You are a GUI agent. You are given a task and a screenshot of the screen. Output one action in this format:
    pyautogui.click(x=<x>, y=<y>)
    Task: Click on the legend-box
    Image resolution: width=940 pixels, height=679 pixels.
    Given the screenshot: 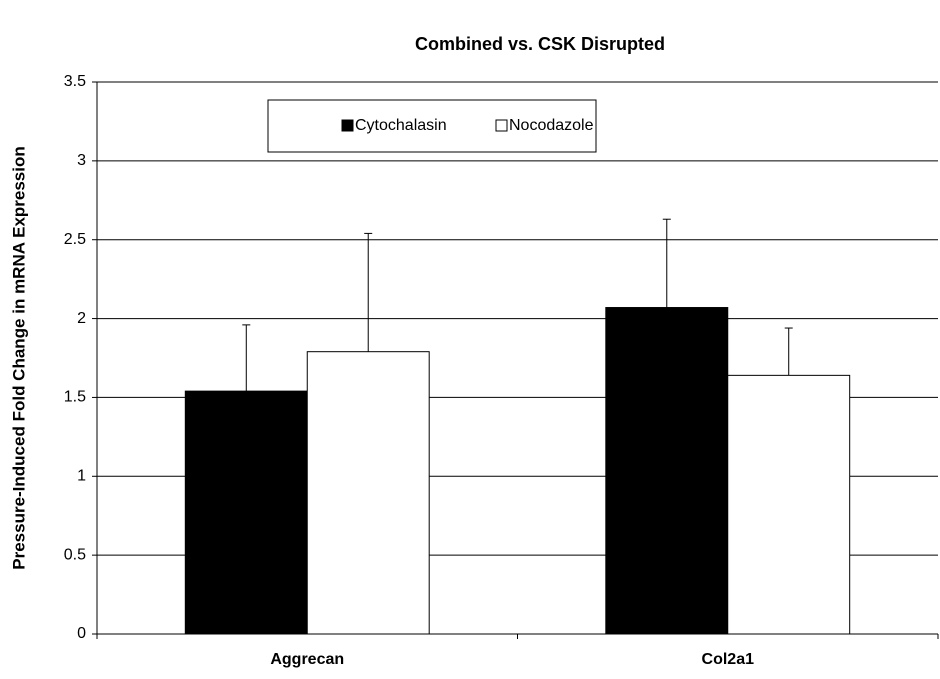 What is the action you would take?
    pyautogui.click(x=432, y=126)
    